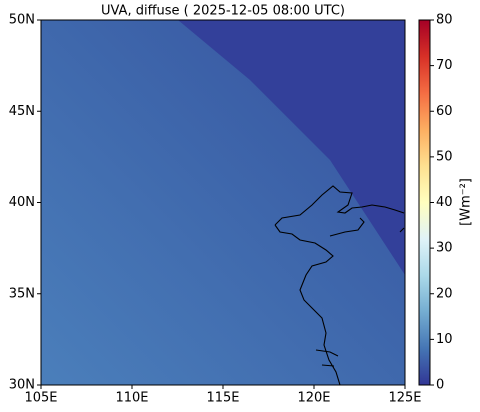 Image resolution: width=480 pixels, height=412 pixels. Describe the element at coordinates (22, 111) in the screenshot. I see `y-tick-label: 45N` at that location.